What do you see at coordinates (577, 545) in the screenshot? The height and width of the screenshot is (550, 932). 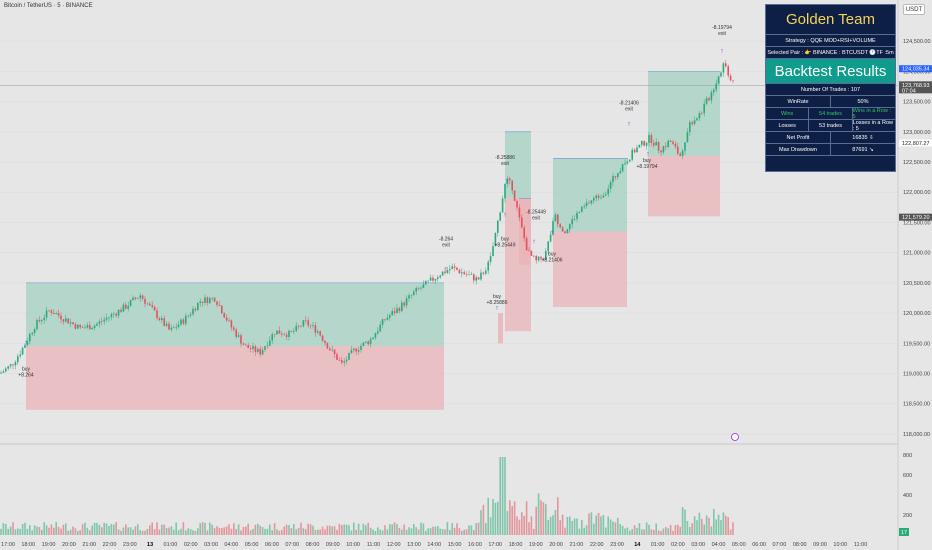 I see `time-tick-label: 21:00` at bounding box center [577, 545].